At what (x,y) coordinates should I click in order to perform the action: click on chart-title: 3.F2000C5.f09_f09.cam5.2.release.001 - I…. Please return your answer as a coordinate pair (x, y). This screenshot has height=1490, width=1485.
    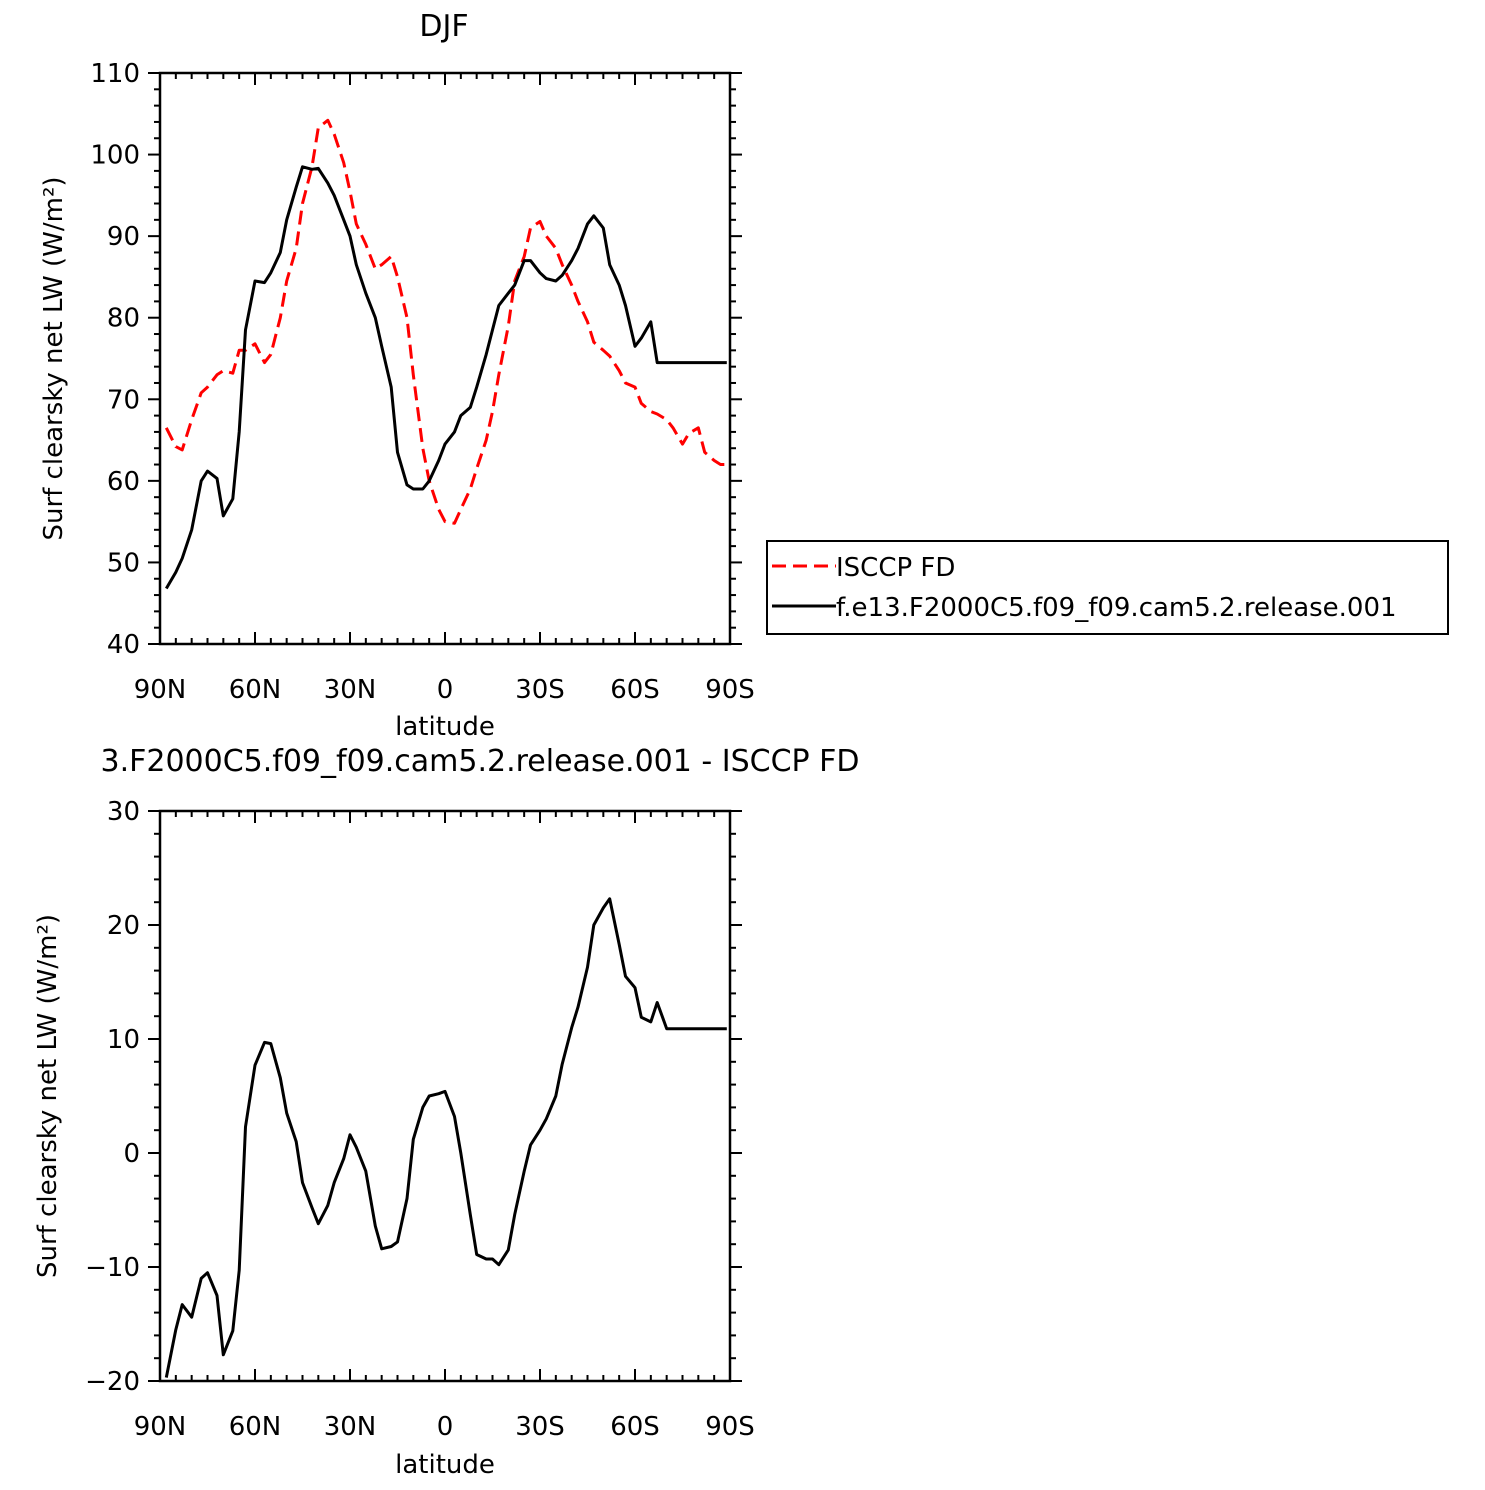
    Looking at the image, I should click on (479, 761).